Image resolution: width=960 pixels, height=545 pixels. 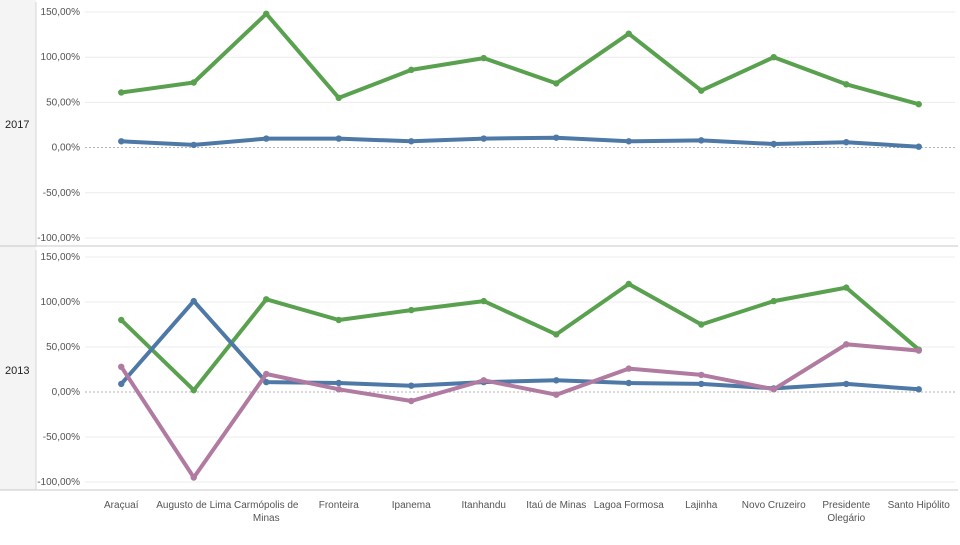 I want to click on x-category-label: Lagoa Formosa, so click(x=629, y=505).